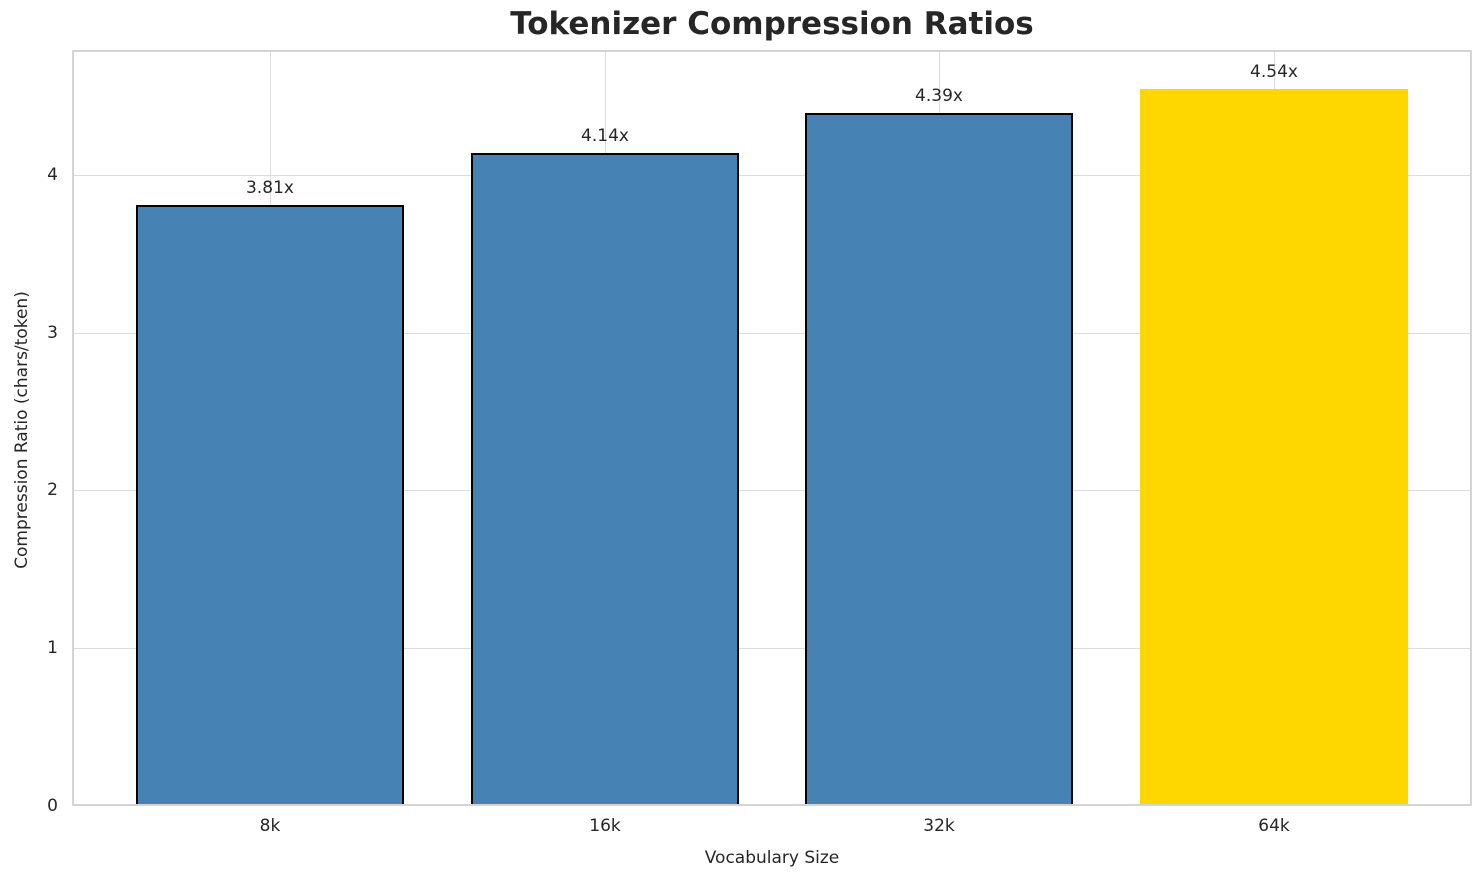  What do you see at coordinates (605, 826) in the screenshot?
I see `x-tick-label-16k: 16k` at bounding box center [605, 826].